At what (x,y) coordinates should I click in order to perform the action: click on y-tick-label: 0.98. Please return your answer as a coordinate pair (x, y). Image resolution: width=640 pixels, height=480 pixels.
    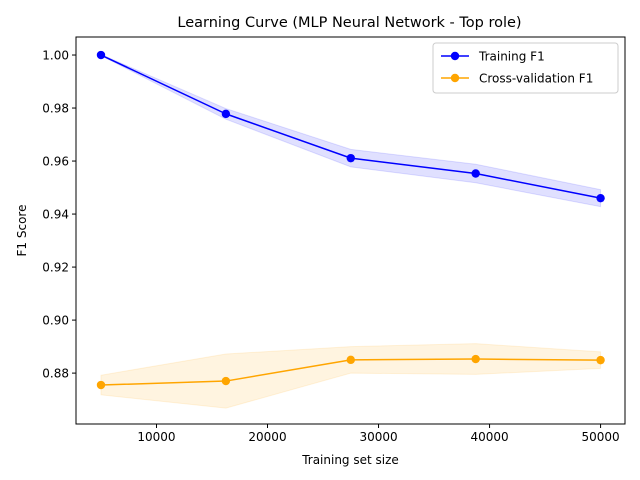
    Looking at the image, I should click on (55, 108).